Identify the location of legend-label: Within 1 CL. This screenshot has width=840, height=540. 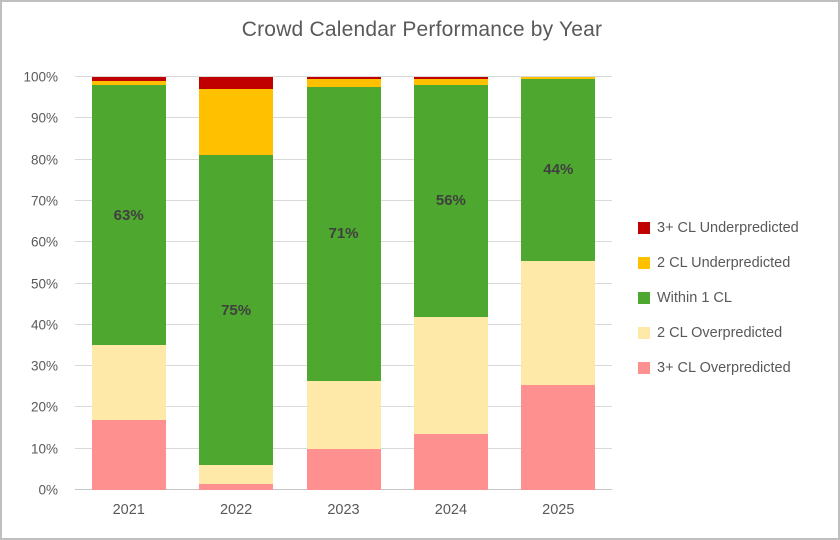
(694, 297).